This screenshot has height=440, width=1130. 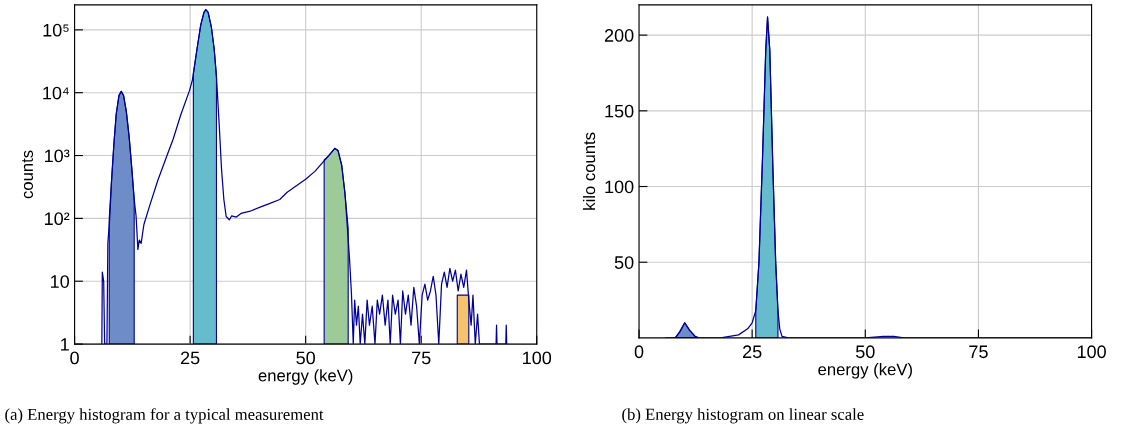 I want to click on y-tick-label: 150, so click(x=619, y=111).